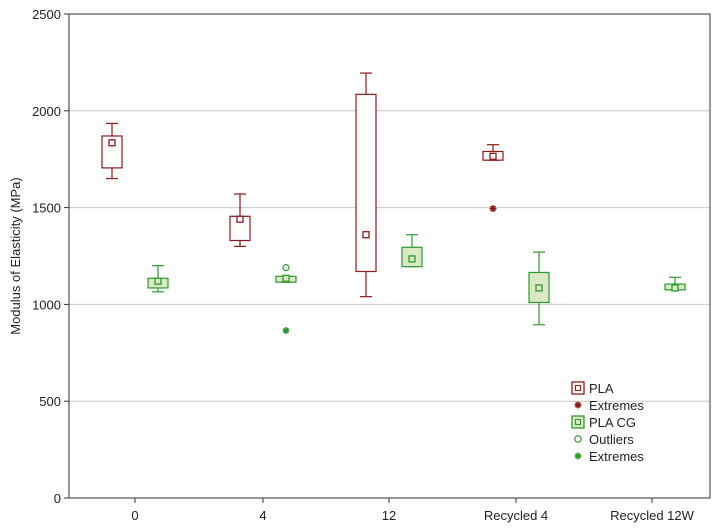  What do you see at coordinates (46, 111) in the screenshot?
I see `y-tick-label: 2000` at bounding box center [46, 111].